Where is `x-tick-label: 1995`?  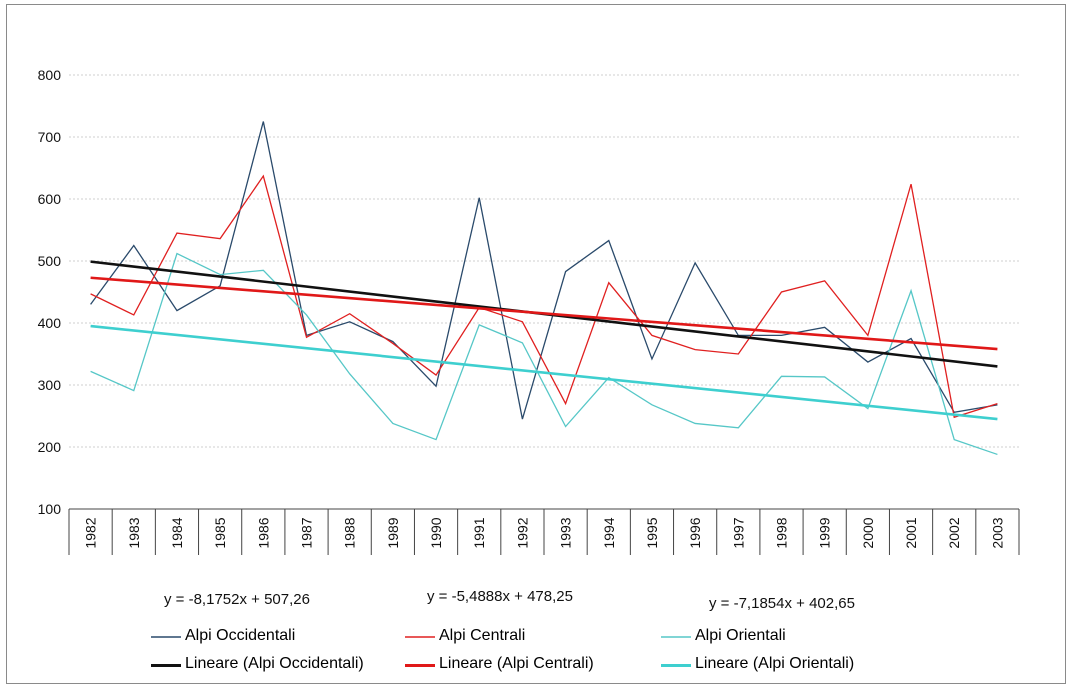
x-tick-label: 1995 is located at coordinates (652, 532).